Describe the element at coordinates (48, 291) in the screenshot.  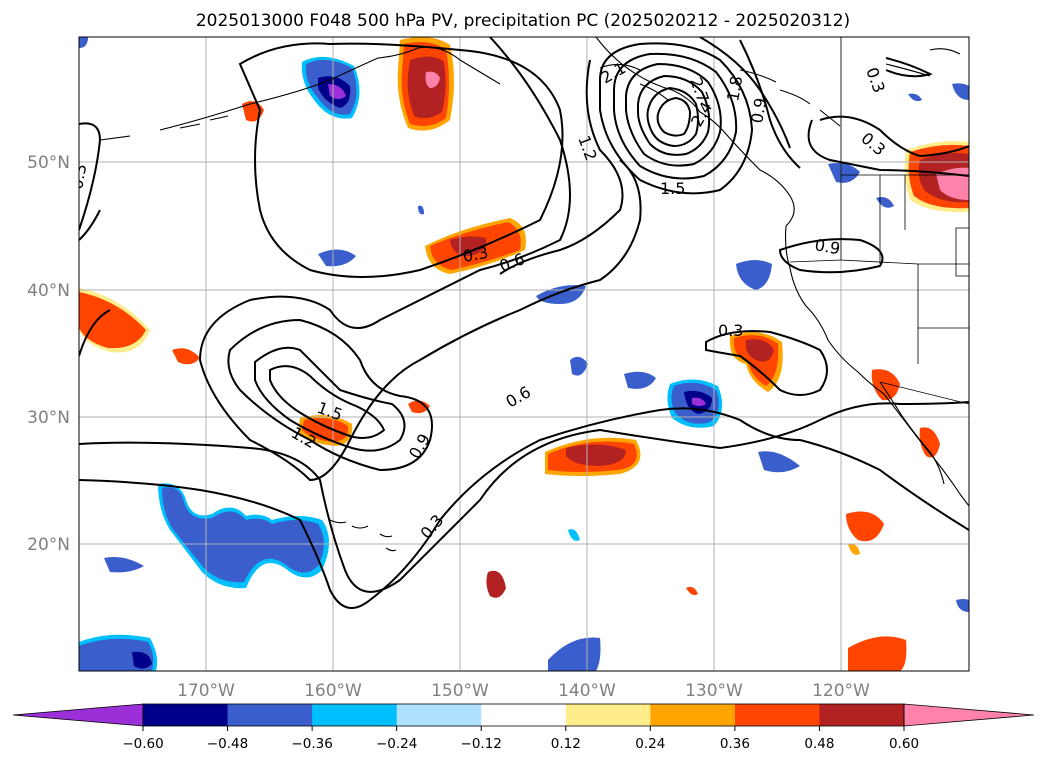
I see `lat-label: 40°N` at that location.